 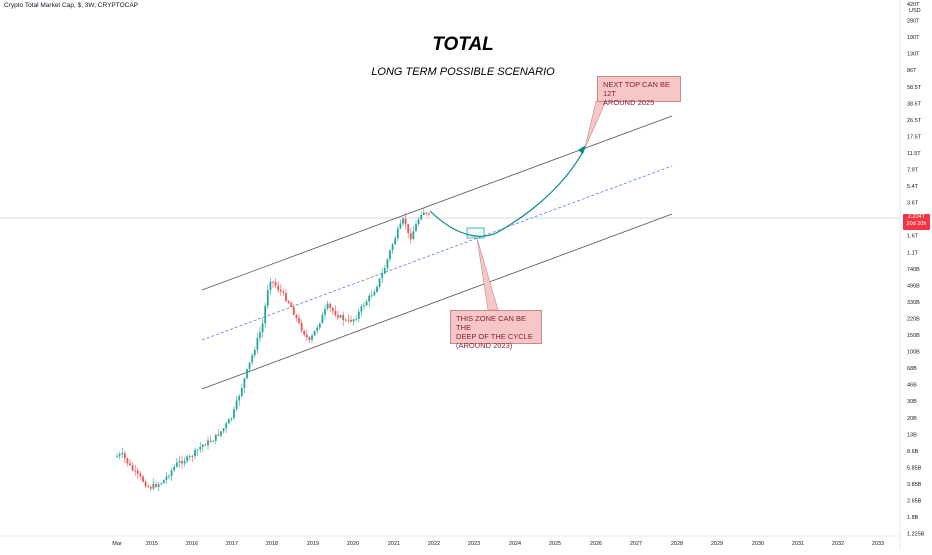 I want to click on price-tick-label: 11.5T, so click(x=914, y=154).